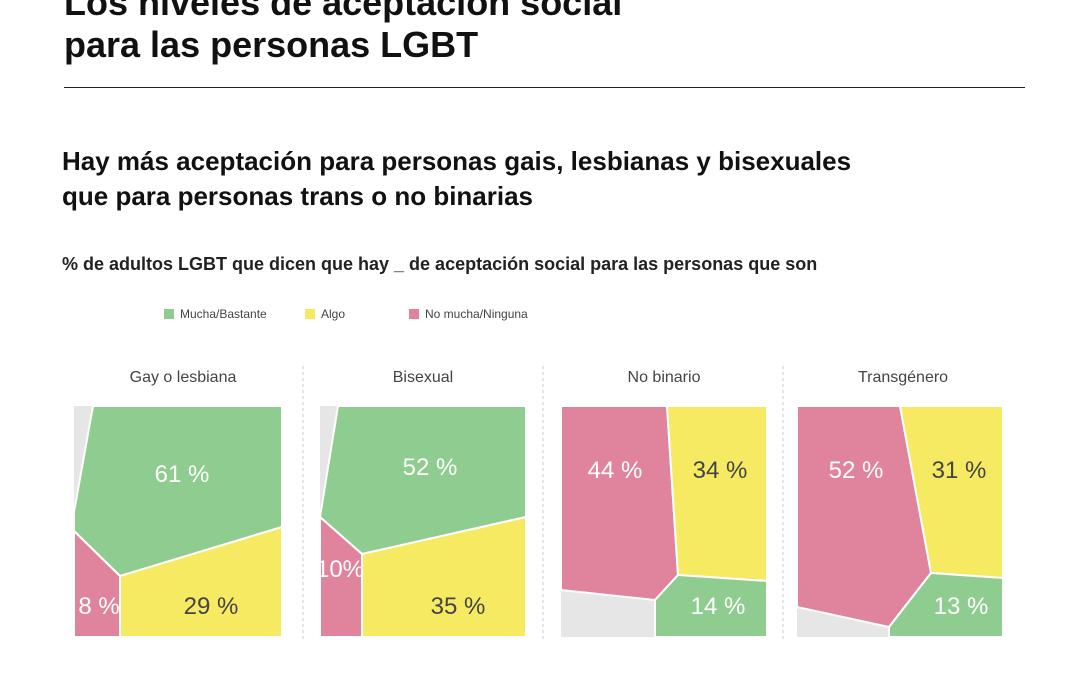 The image size is (1080, 675). I want to click on cell-no-binario-algo, so click(717, 493).